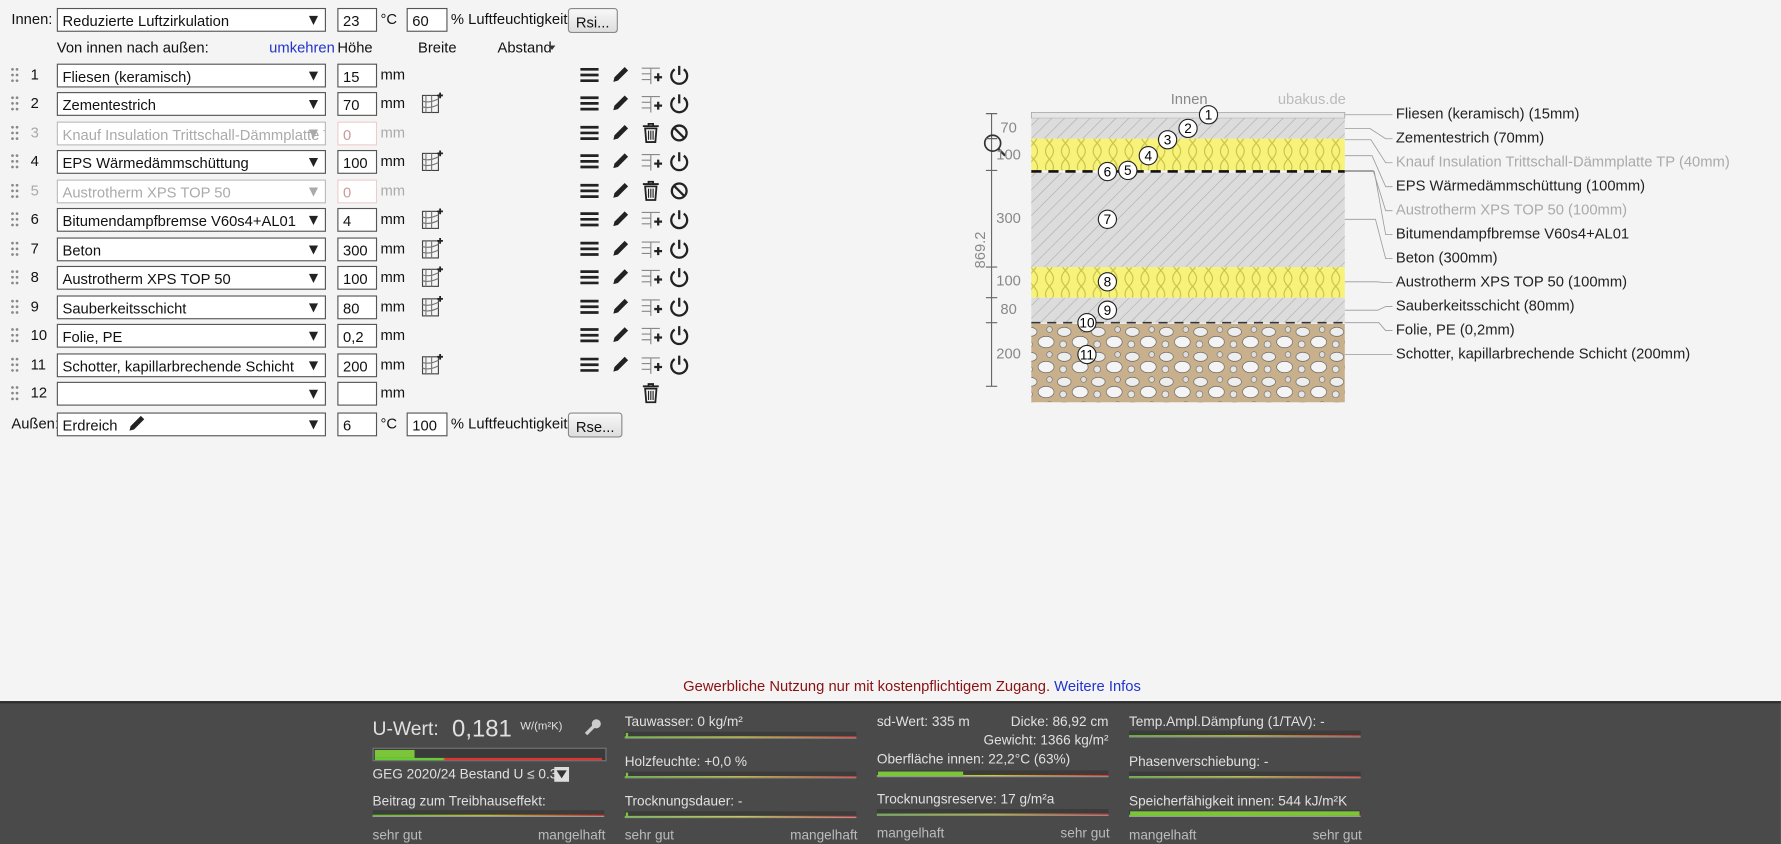  I want to click on layer-material: Folie, PE, so click(191, 335).